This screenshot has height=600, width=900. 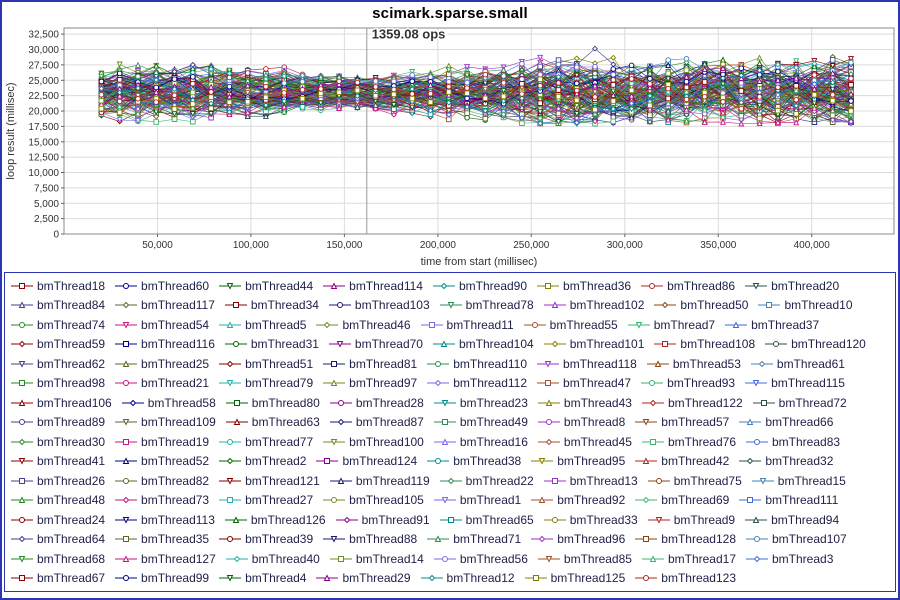 I want to click on legend-item: bmThread122, so click(x=692, y=403).